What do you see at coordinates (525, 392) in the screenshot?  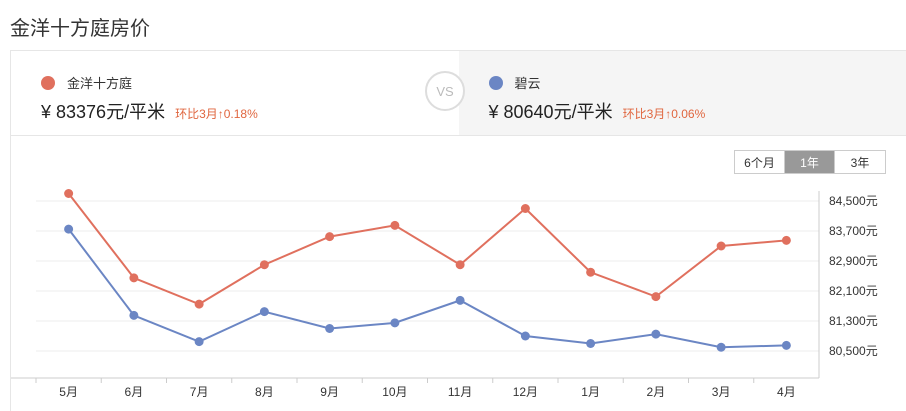 I see `x-tick-label: 12月` at bounding box center [525, 392].